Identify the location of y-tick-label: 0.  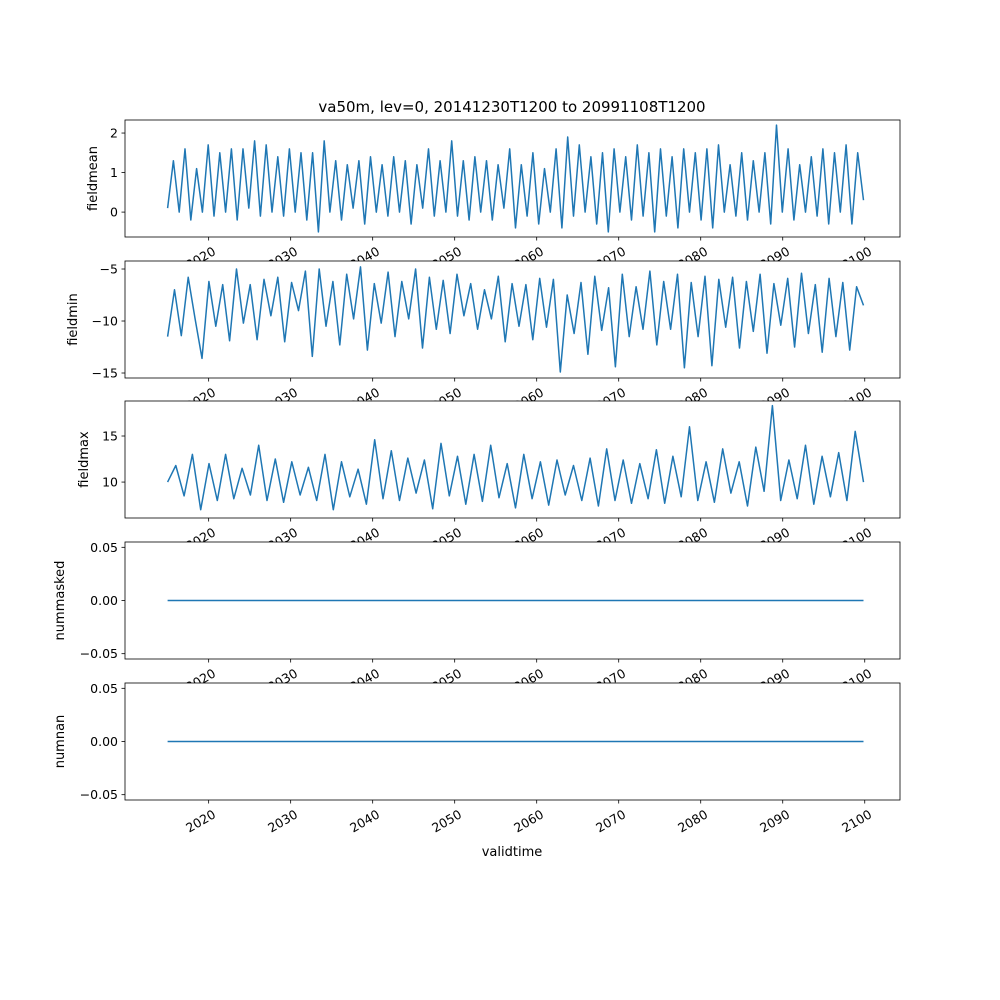
(114, 212).